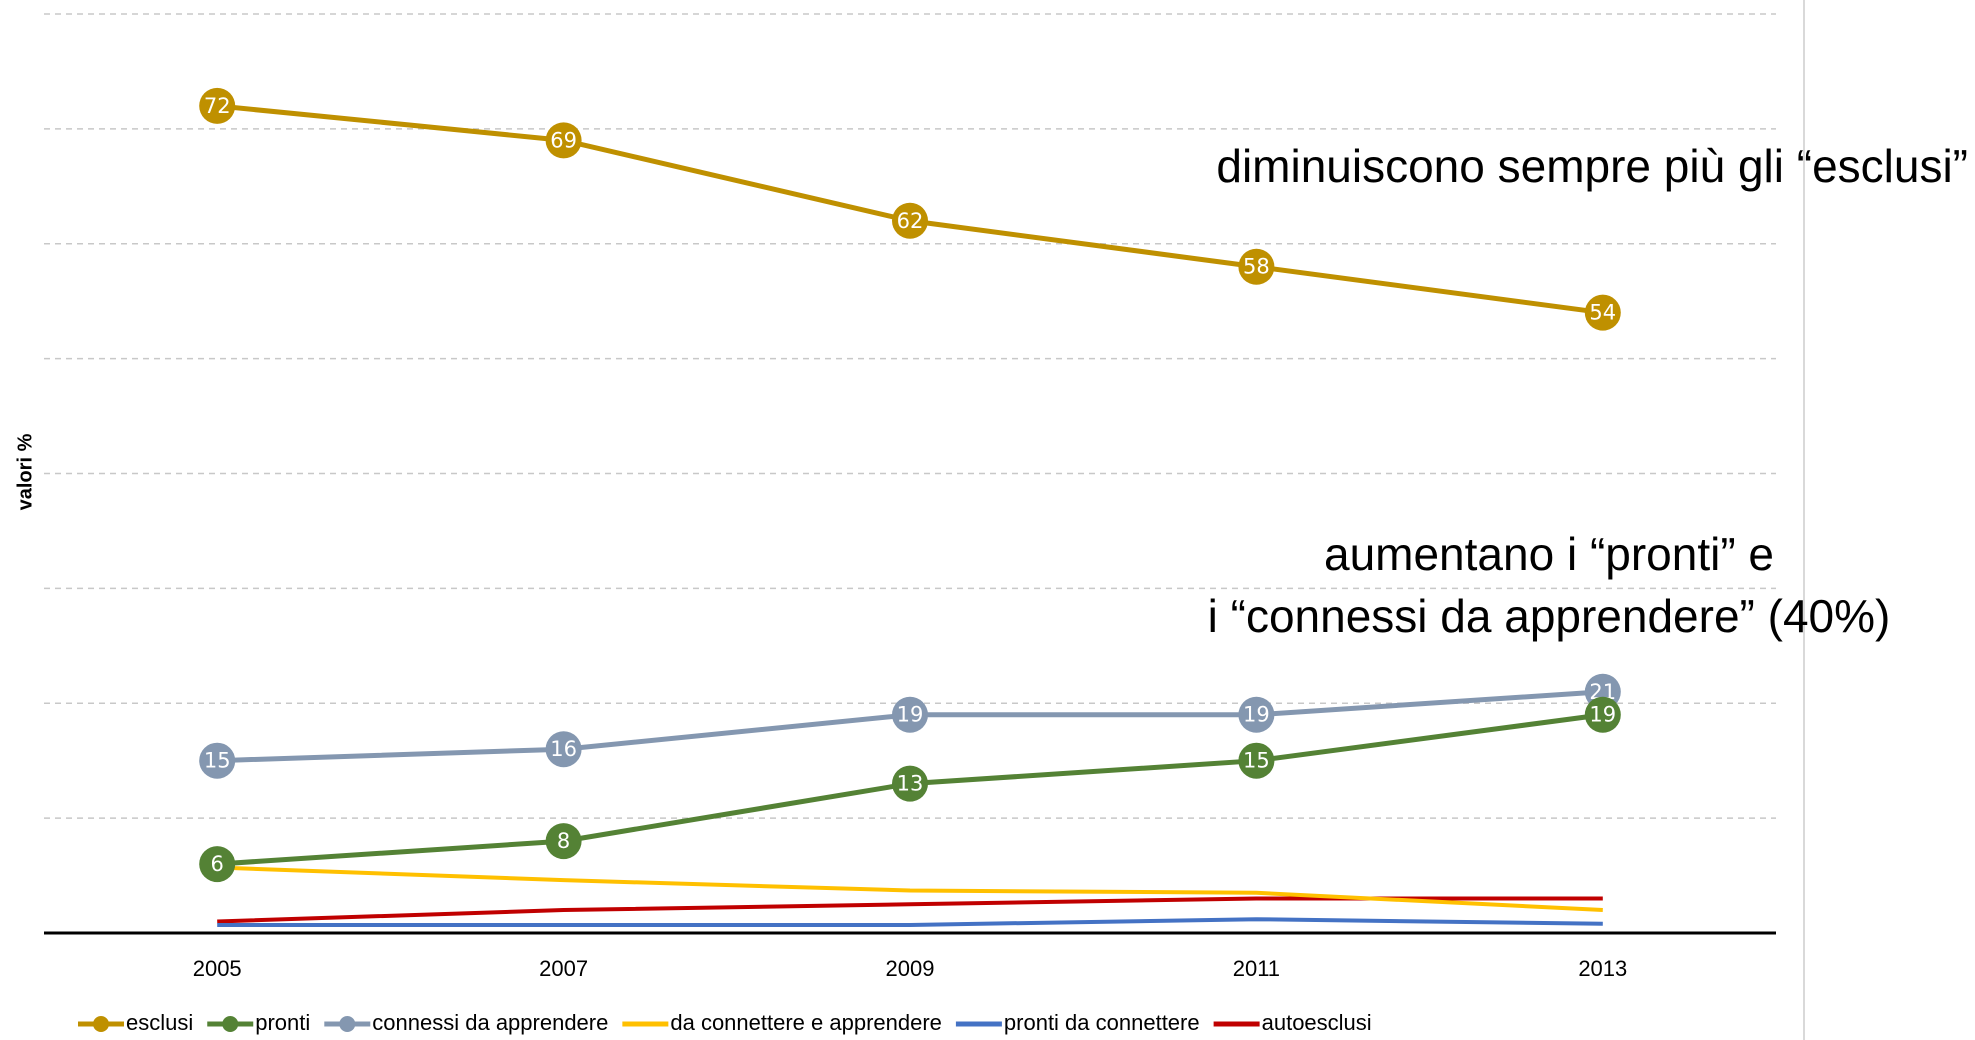  I want to click on data-label: 54, so click(1602, 313).